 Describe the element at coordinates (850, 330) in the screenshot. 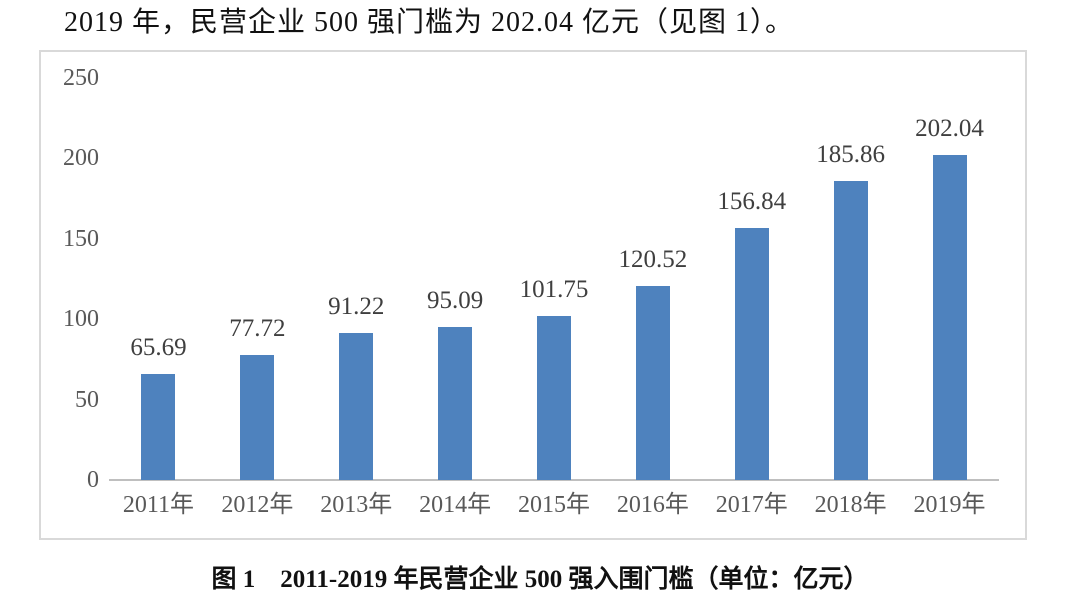

I see `bar-2018年` at that location.